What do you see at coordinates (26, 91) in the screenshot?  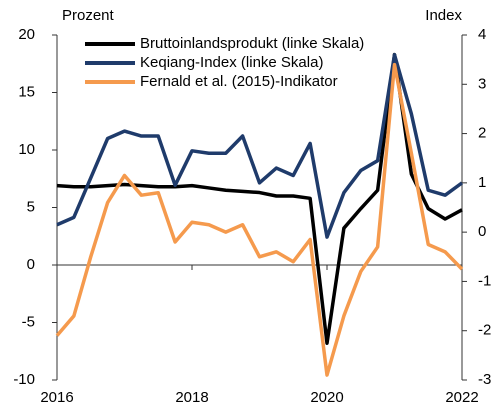 I see `y-tick-label: 15` at bounding box center [26, 91].